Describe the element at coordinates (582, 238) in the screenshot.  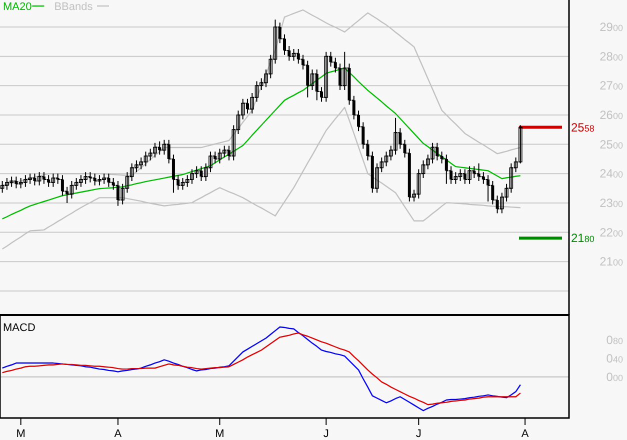
I see `ref-line-label: 2180` at that location.